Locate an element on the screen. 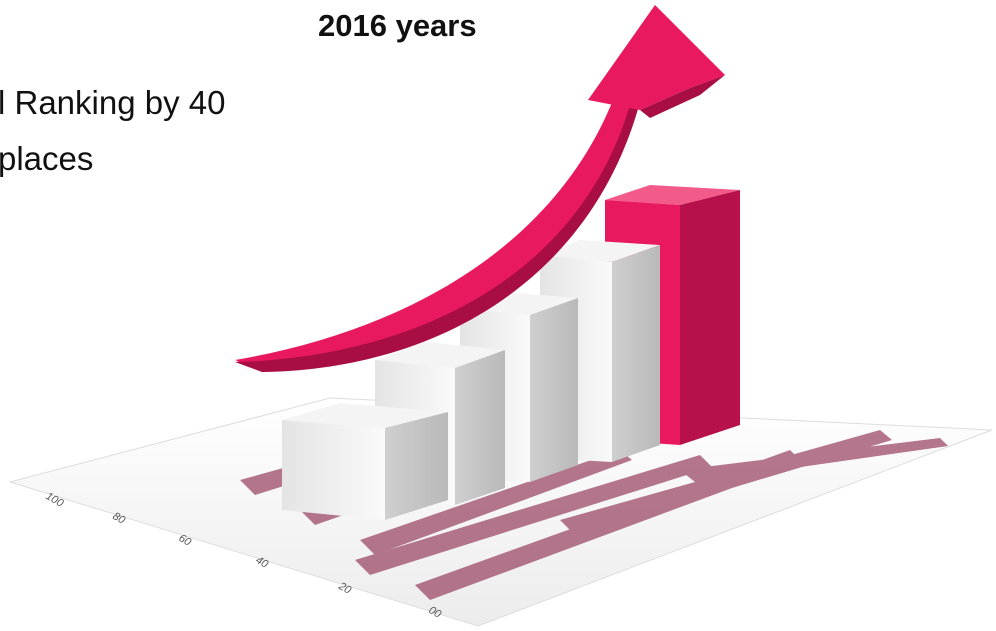  body-line: l Ranking by 40 is located at coordinates (113, 102).